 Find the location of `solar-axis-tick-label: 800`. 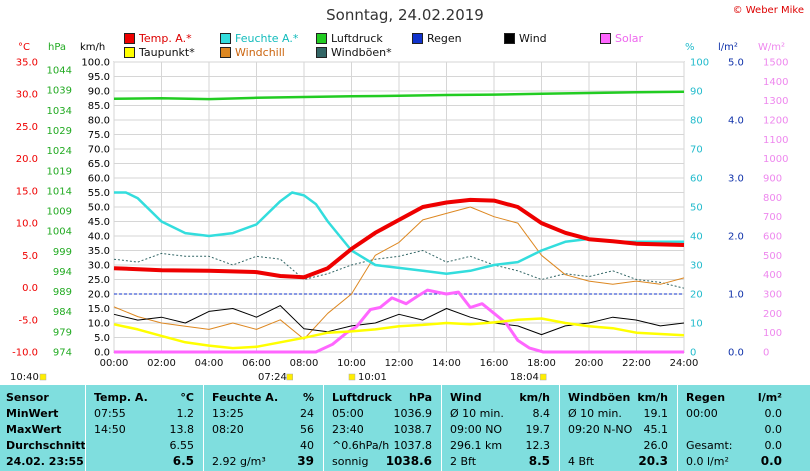

solar-axis-tick-label: 800 is located at coordinates (772, 198).